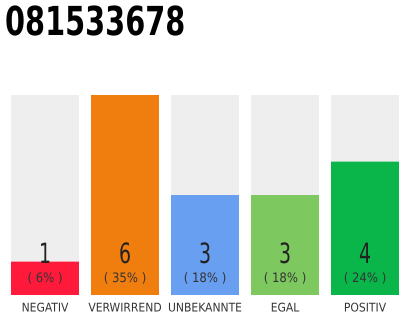 The height and width of the screenshot is (320, 410). What do you see at coordinates (365, 278) in the screenshot?
I see `annotation: ( 24% )` at bounding box center [365, 278].